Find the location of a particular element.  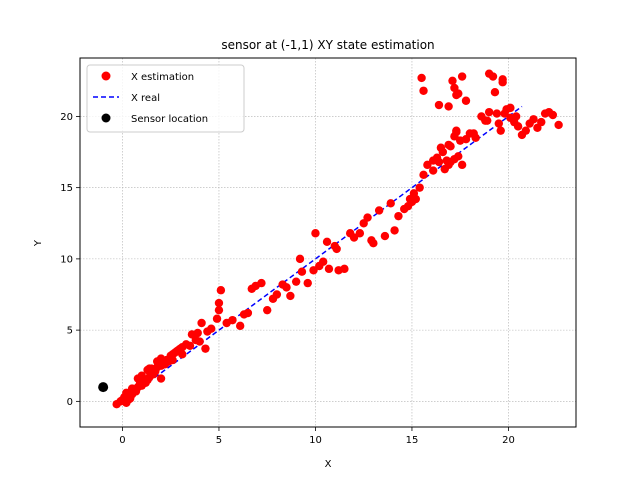

y-axis-label: Y is located at coordinates (38, 243).